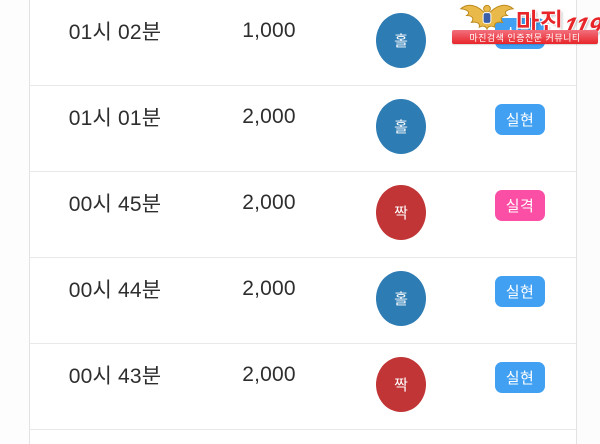 The width and height of the screenshot is (600, 444). Describe the element at coordinates (115, 32) in the screenshot. I see `bet-time: 01시 02분` at that location.